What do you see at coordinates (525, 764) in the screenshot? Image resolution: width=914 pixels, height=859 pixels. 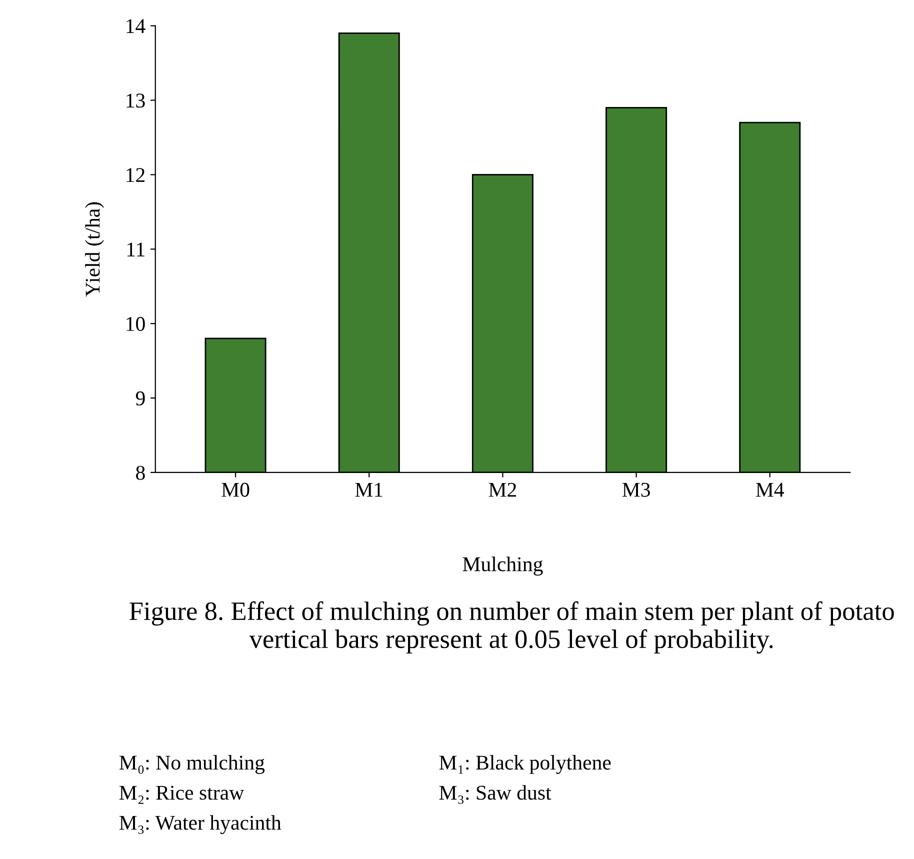 I see `text: M₁: Black polythene` at bounding box center [525, 764].